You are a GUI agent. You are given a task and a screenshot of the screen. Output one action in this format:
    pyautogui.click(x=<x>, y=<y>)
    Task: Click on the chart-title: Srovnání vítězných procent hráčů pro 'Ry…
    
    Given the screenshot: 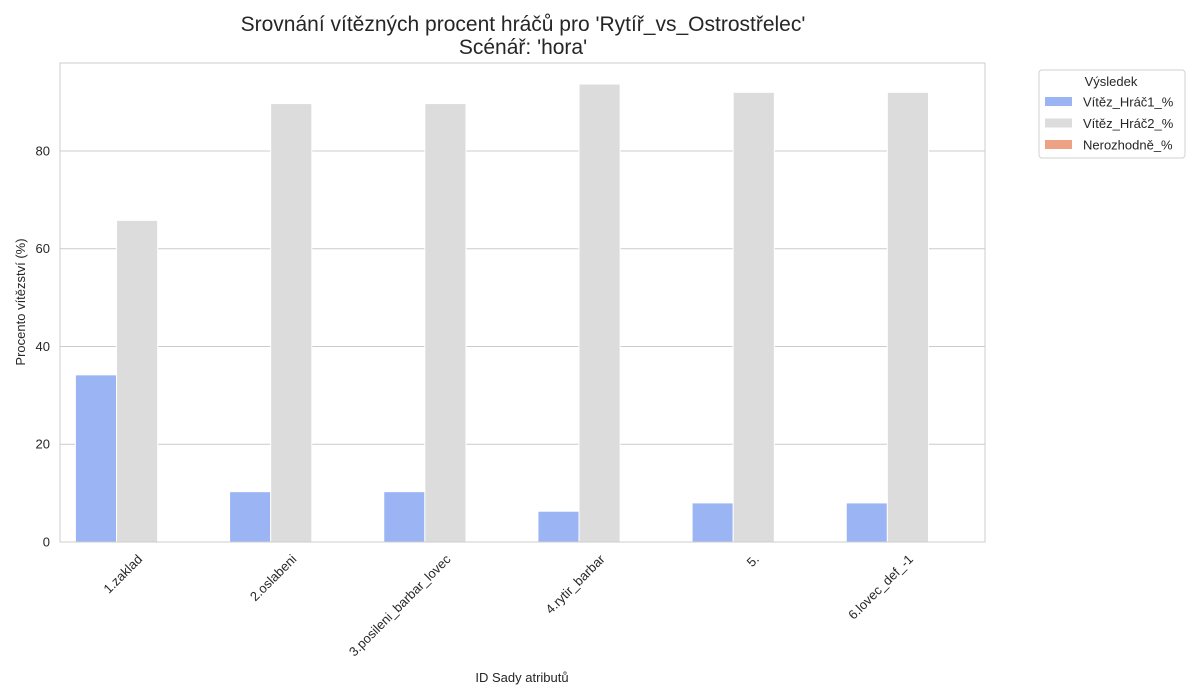 What is the action you would take?
    pyautogui.click(x=523, y=24)
    